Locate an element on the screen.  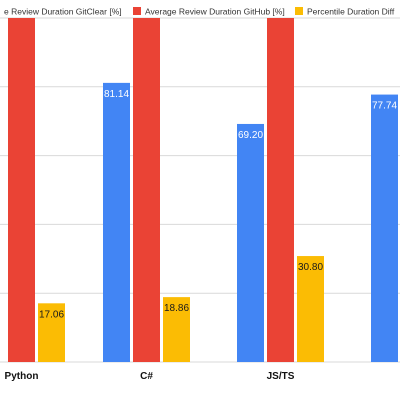
x-tick-label: C# is located at coordinates (146, 376).